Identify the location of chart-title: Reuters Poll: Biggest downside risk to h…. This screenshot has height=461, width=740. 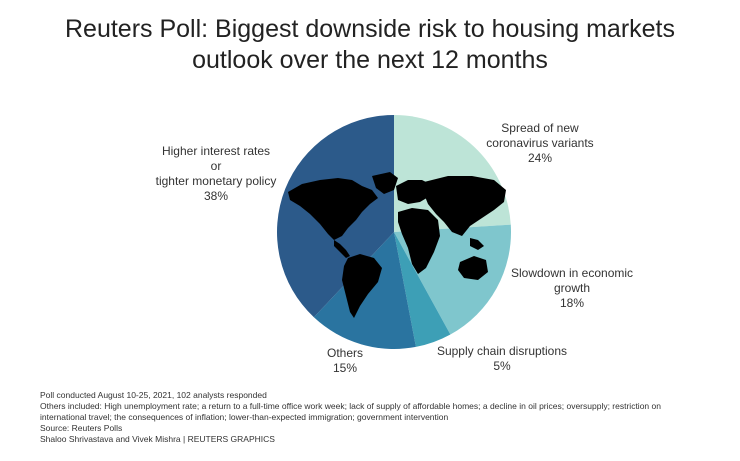
(370, 45).